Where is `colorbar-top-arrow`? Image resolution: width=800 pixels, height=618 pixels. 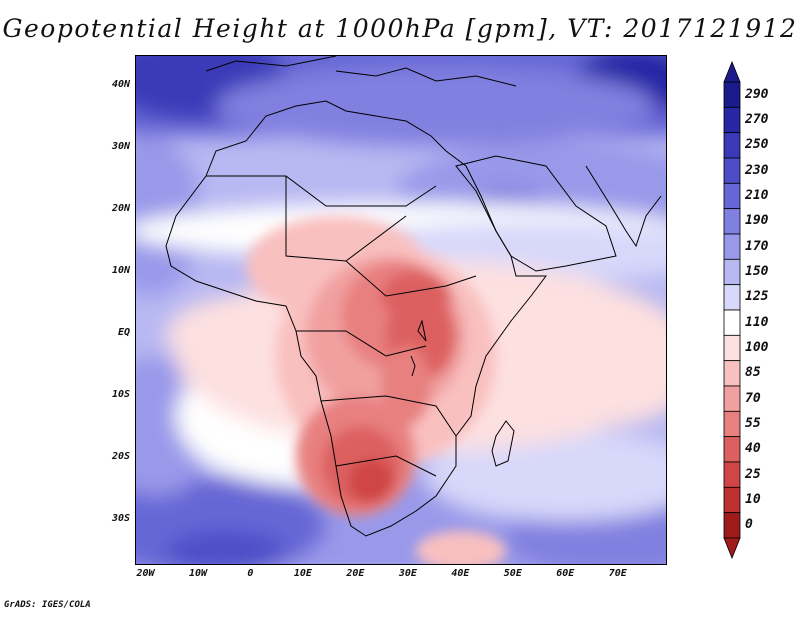
colorbar-top-arrow is located at coordinates (732, 71).